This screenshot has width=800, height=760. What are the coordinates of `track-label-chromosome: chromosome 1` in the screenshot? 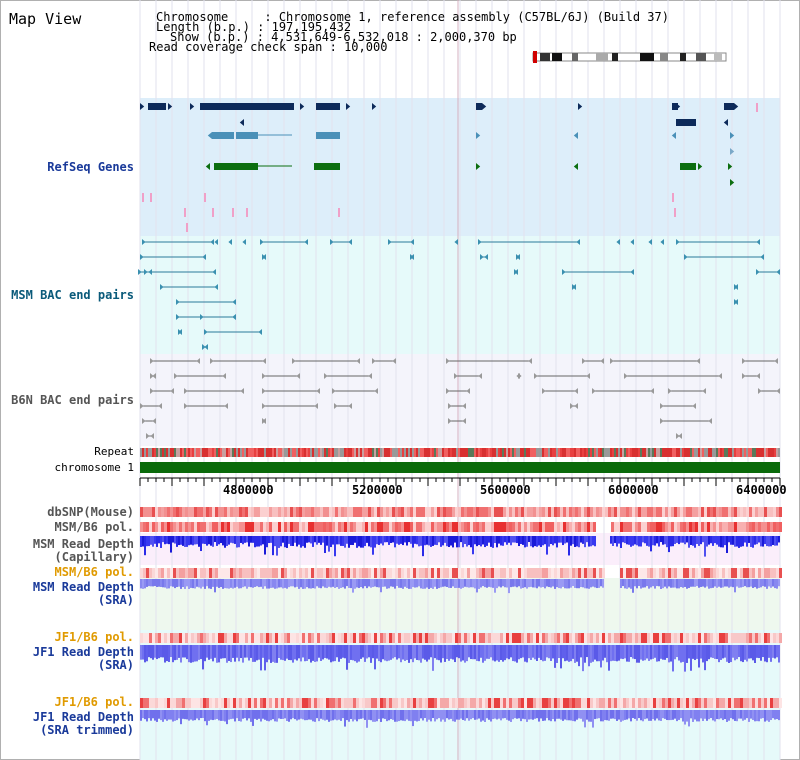 It's located at (94, 467).